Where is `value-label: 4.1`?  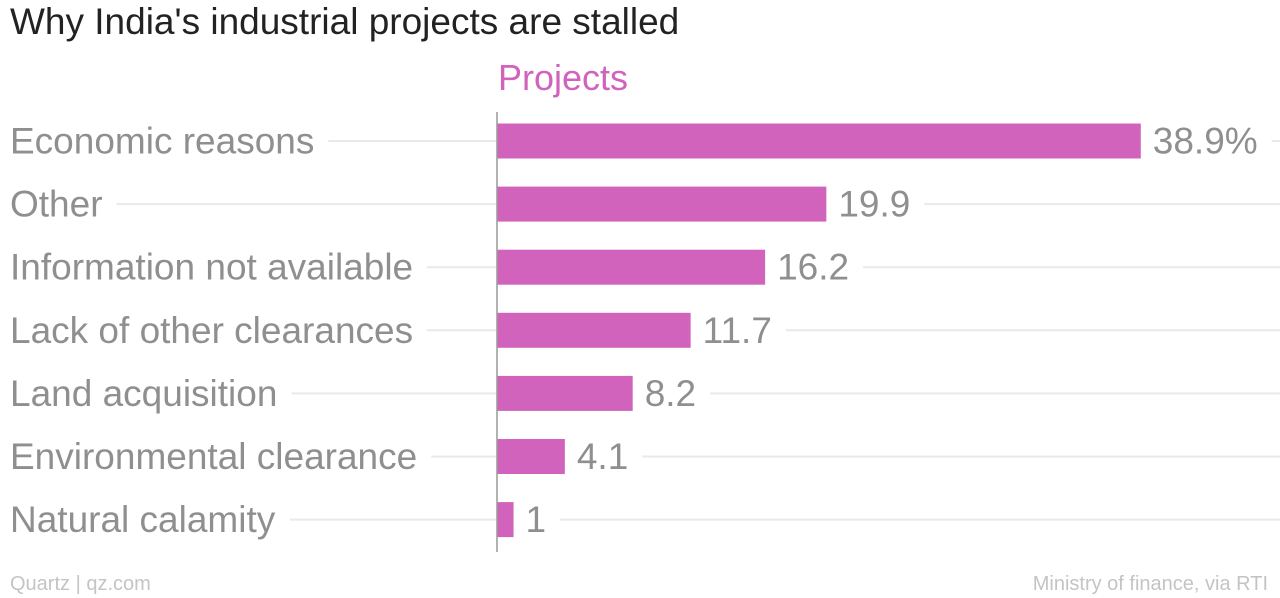 value-label: 4.1 is located at coordinates (602, 456).